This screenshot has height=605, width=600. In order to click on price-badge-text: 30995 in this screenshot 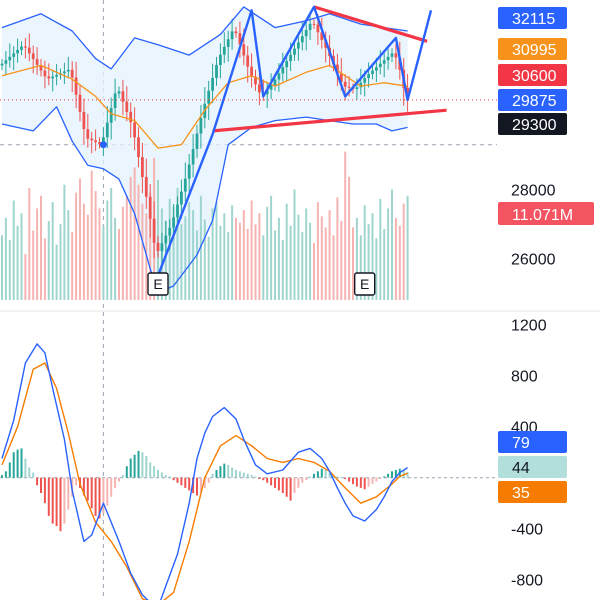, I will do `click(534, 50)`.